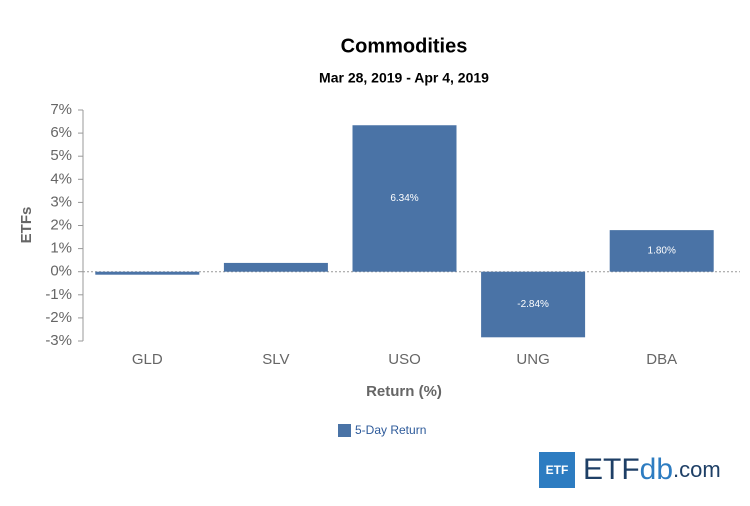 Image resolution: width=750 pixels, height=506 pixels. I want to click on y-tick-label: -1%, so click(58, 294).